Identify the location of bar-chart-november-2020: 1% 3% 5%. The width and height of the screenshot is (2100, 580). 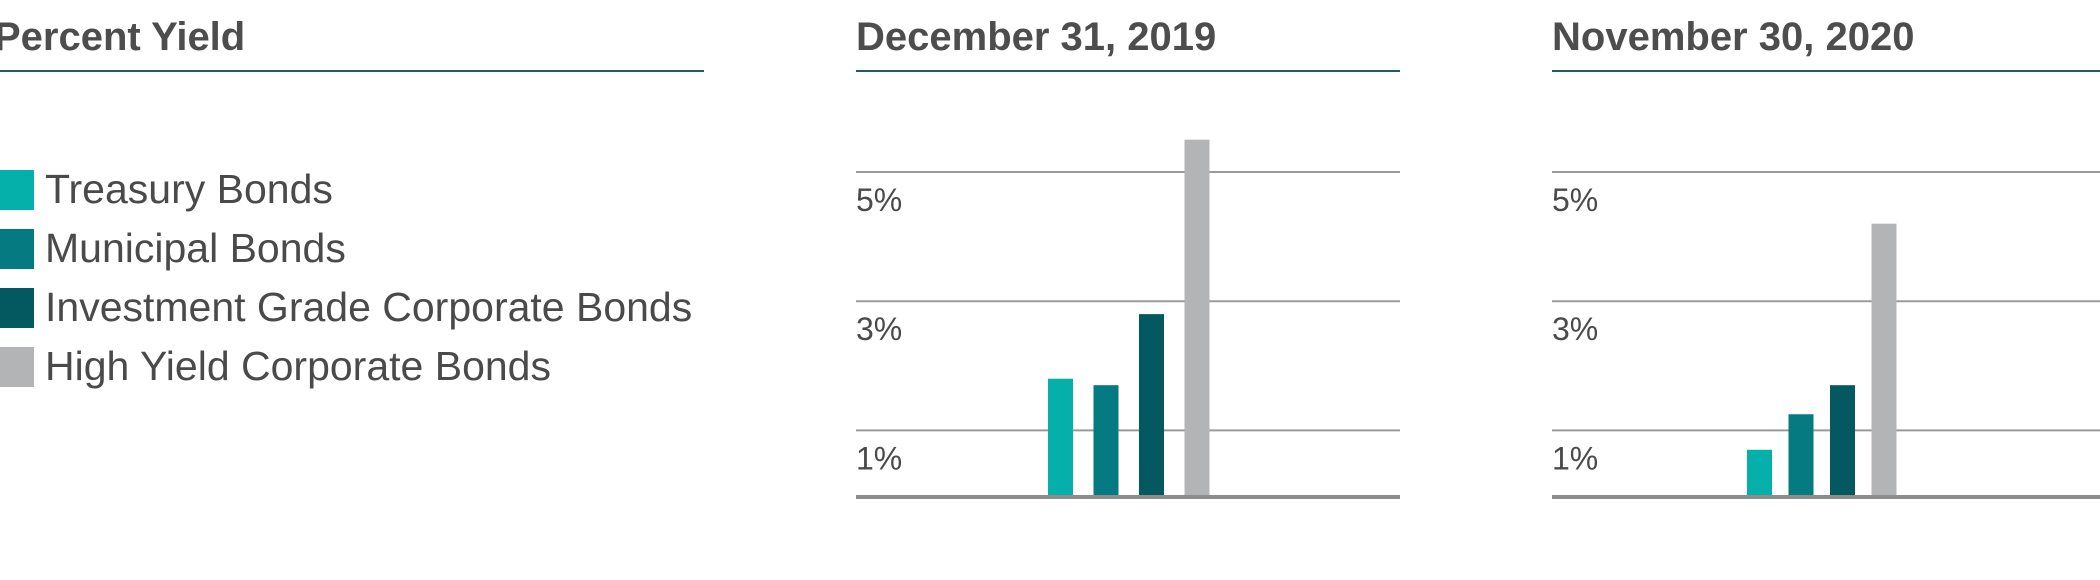
(1826, 335).